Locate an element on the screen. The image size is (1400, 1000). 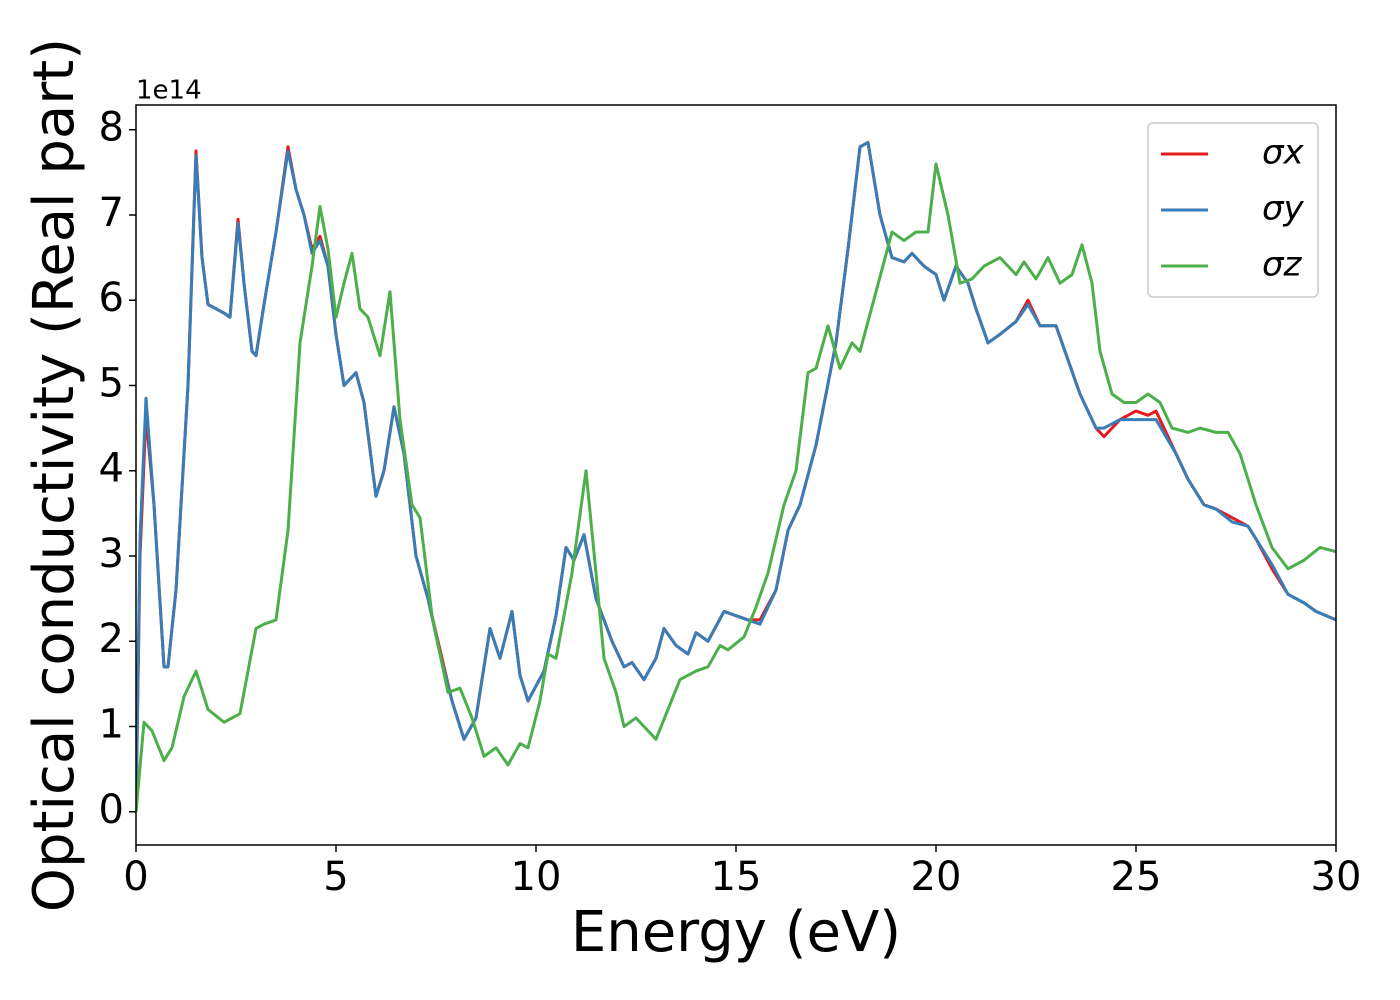
y-axis-label: Optical conductivity (Real part) is located at coordinates (54, 475).